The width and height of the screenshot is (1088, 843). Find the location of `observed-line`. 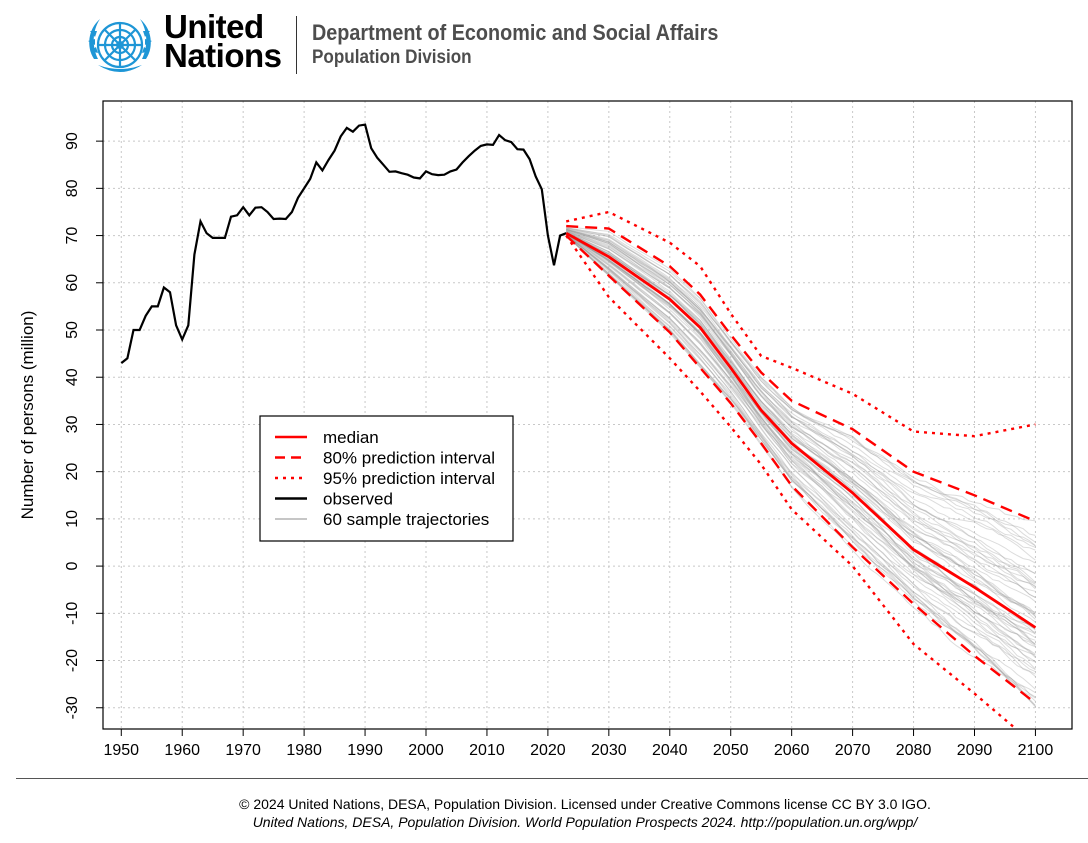

observed-line is located at coordinates (343, 243).